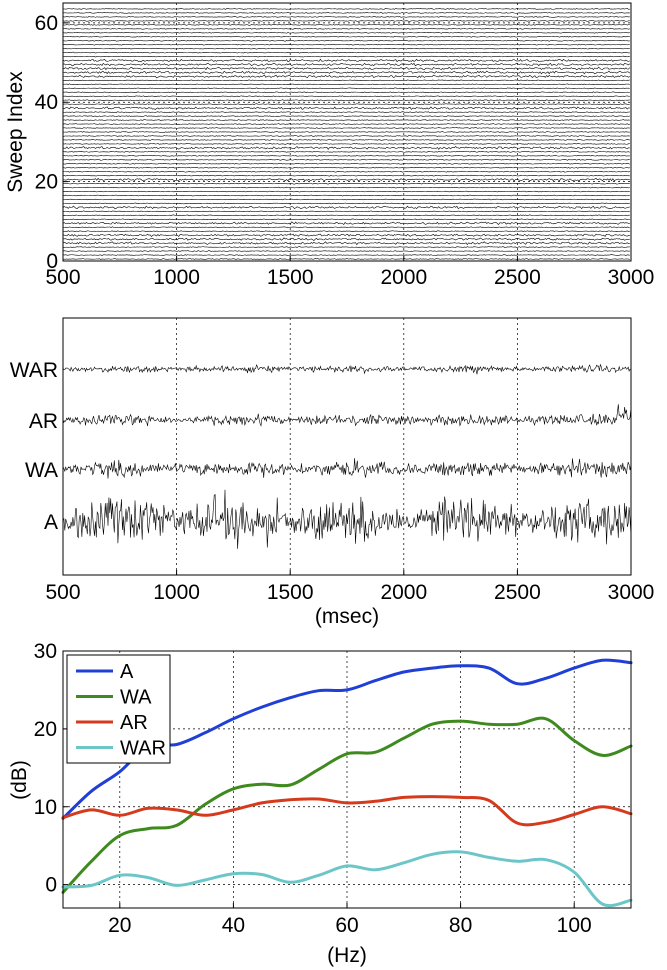 The height and width of the screenshot is (970, 667). What do you see at coordinates (34, 370) in the screenshot?
I see `waveform-label-war: WAR` at bounding box center [34, 370].